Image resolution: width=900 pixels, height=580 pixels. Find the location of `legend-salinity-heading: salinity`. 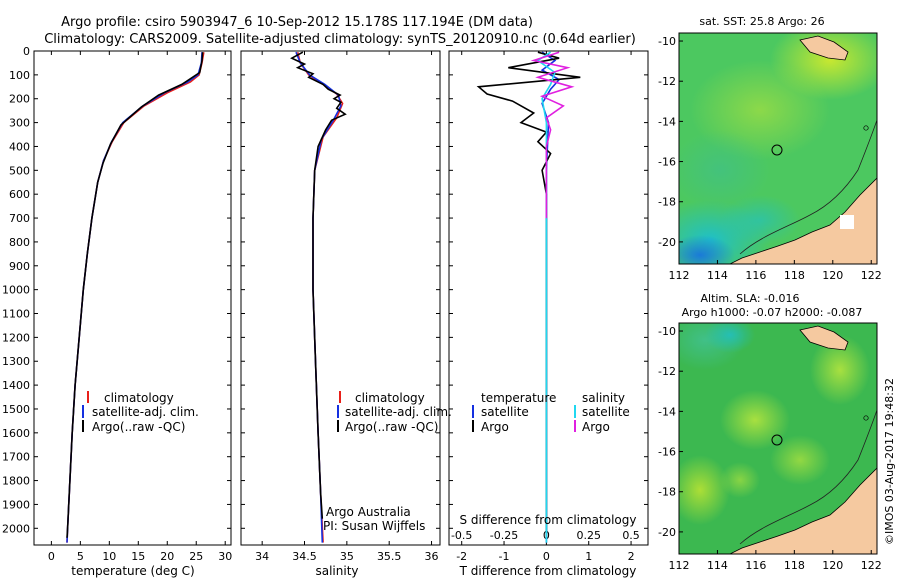

legend-salinity-heading: salinity is located at coordinates (603, 398).